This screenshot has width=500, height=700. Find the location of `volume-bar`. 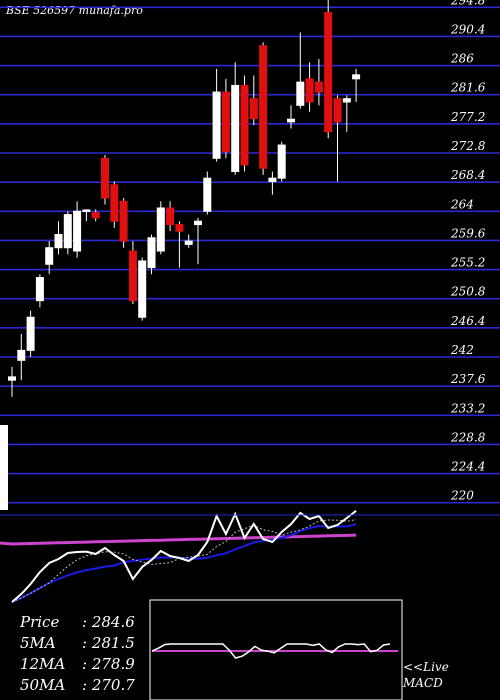

volume-bar is located at coordinates (4, 467).